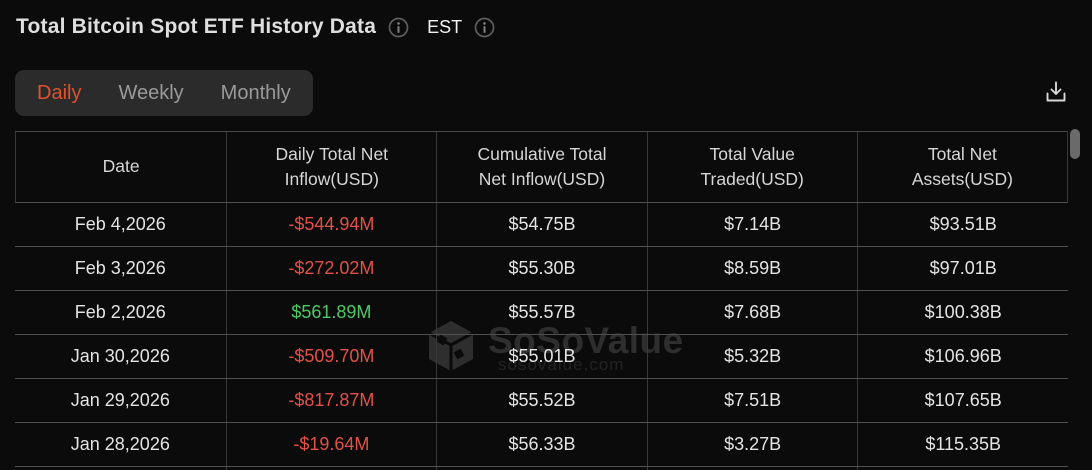  What do you see at coordinates (120, 268) in the screenshot?
I see `cell-date: Feb 3,2026` at bounding box center [120, 268].